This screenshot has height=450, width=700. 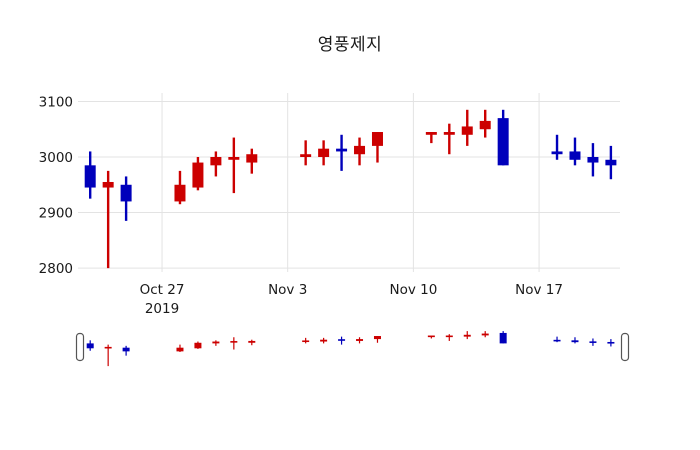 I want to click on x-tick-label: Oct 27, so click(x=162, y=290).